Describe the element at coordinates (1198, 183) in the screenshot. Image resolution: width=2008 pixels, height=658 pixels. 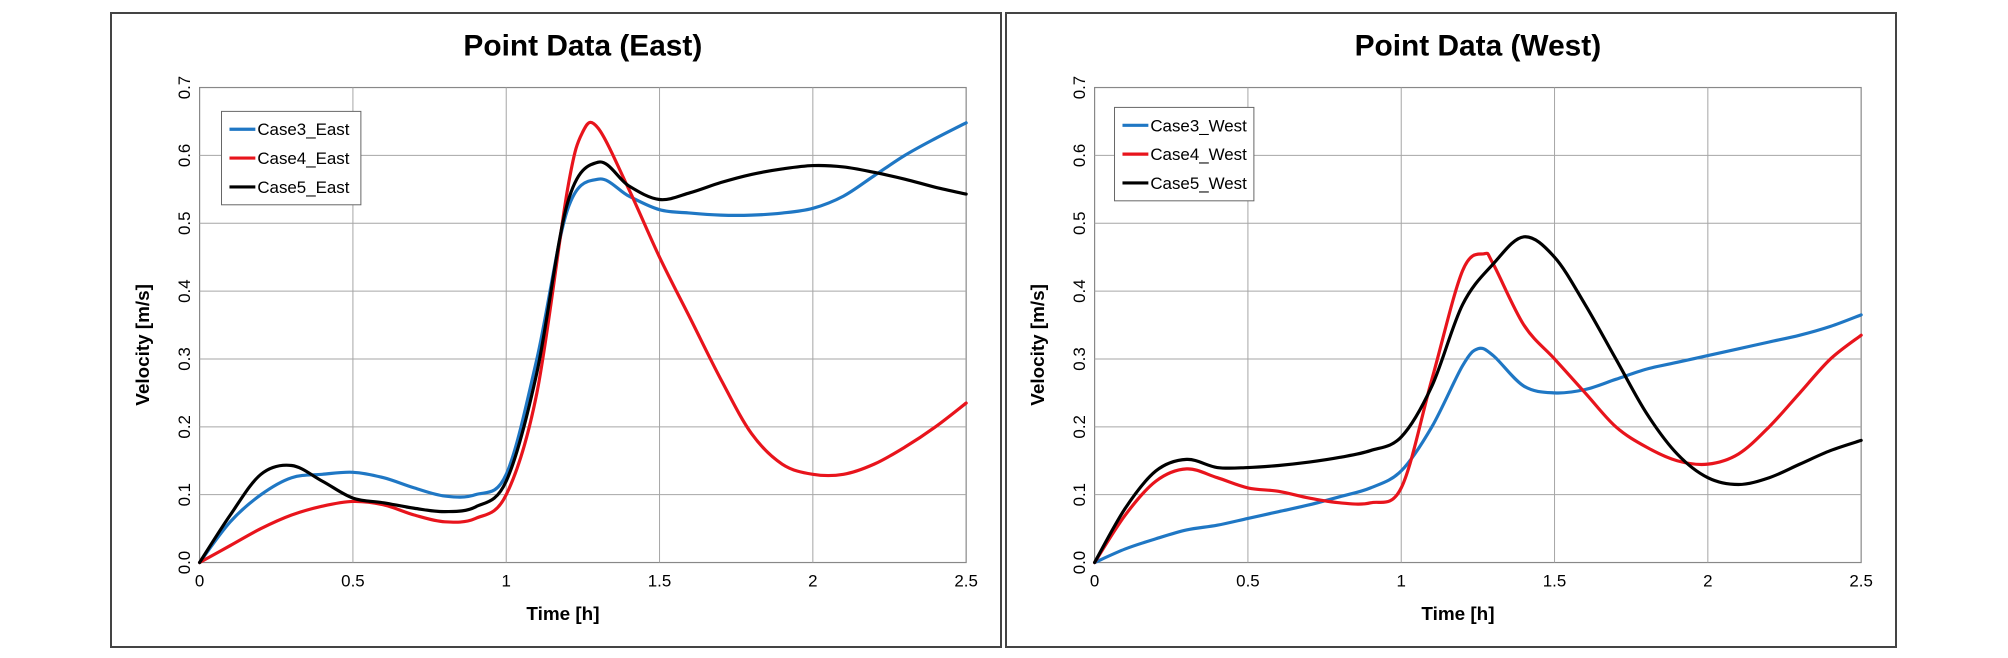
I see `legend-entry: Case5_West` at that location.